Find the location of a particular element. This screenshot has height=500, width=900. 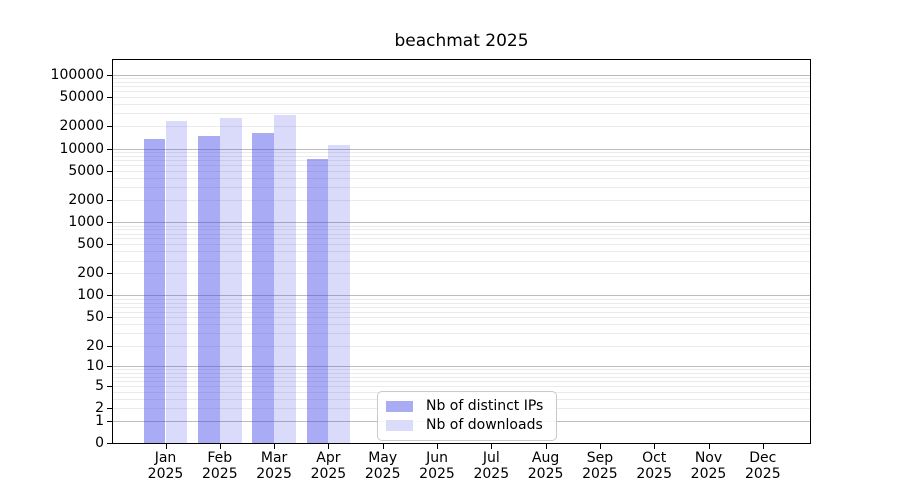

legend-item-downloads: Nb of downloads is located at coordinates (464, 425).